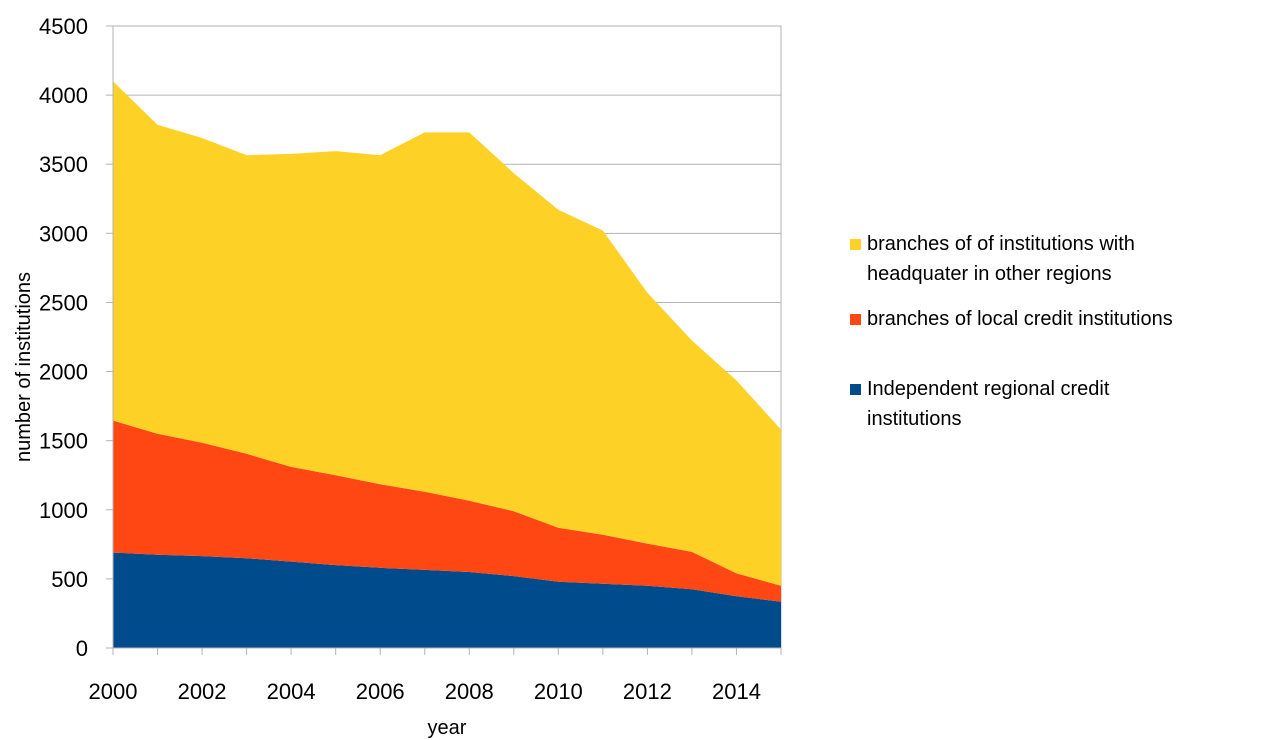 The width and height of the screenshot is (1267, 740). Describe the element at coordinates (1020, 319) in the screenshot. I see `legend-label-1: branches of local credit institutions` at that location.